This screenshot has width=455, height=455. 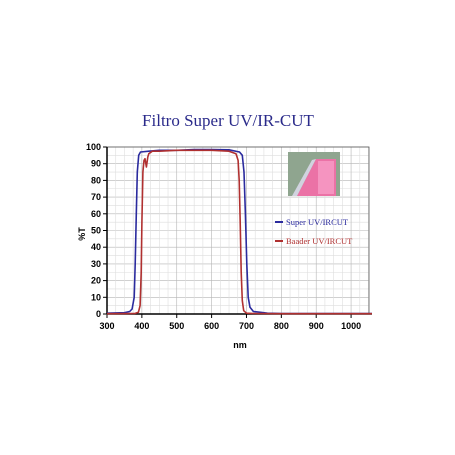 I want to click on y-tick-label: 50, so click(x=96, y=231).